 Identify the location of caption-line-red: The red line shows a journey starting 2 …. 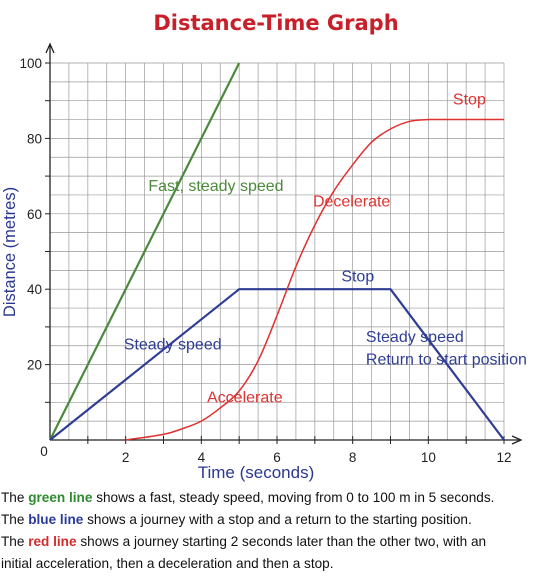
(244, 541).